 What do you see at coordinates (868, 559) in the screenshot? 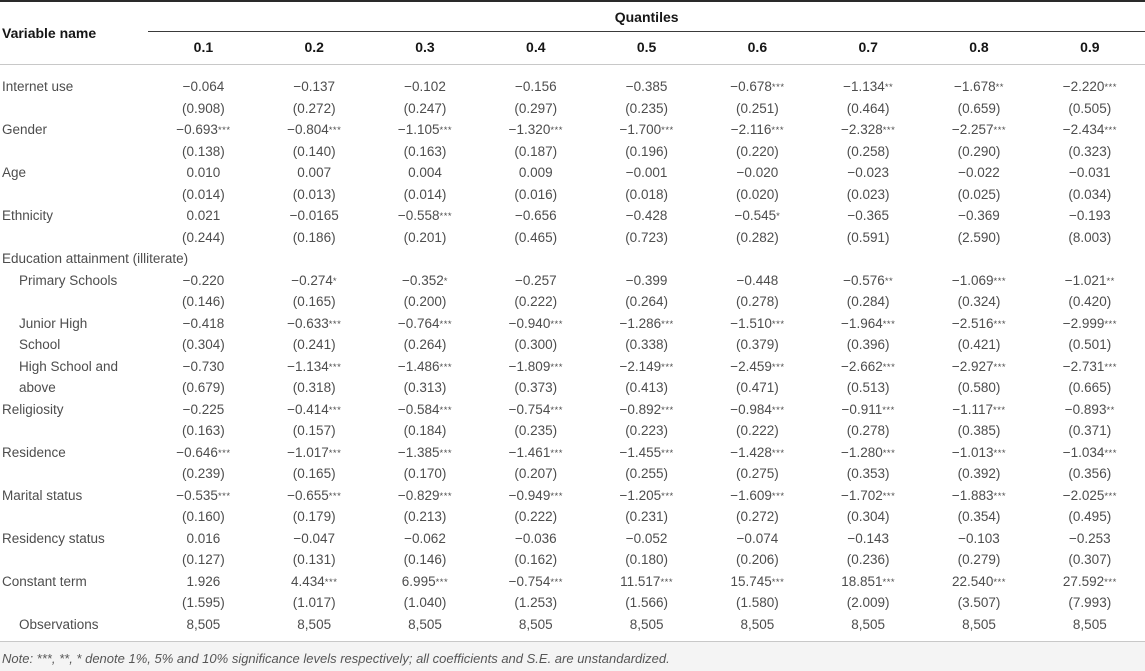
I see `se-cell-residency-status: (0.236)` at bounding box center [868, 559].